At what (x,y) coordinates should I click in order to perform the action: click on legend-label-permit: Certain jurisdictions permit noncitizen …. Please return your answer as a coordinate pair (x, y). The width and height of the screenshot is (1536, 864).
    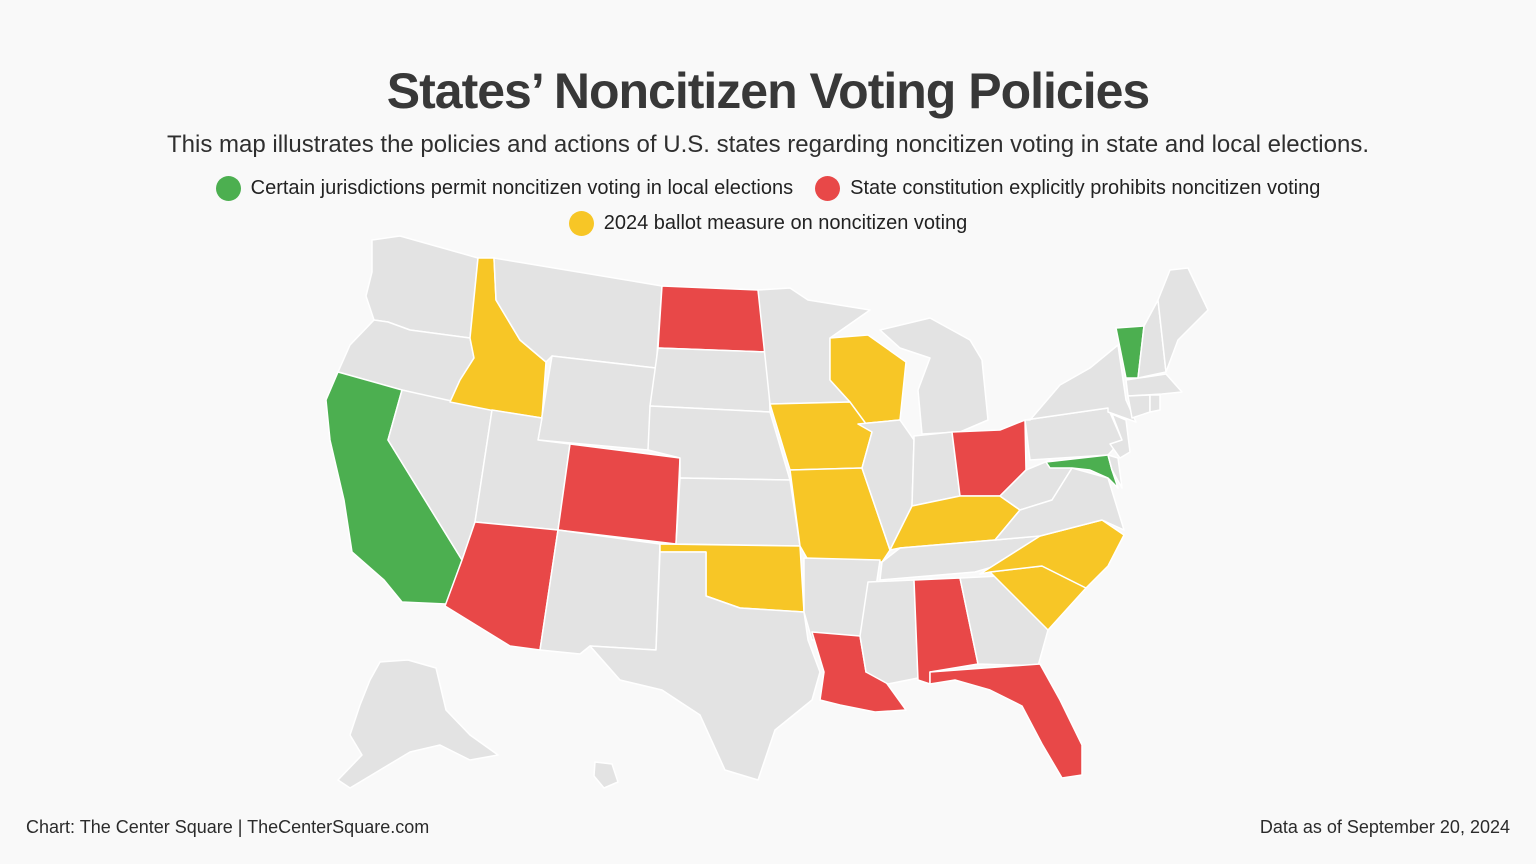
    Looking at the image, I should click on (522, 188).